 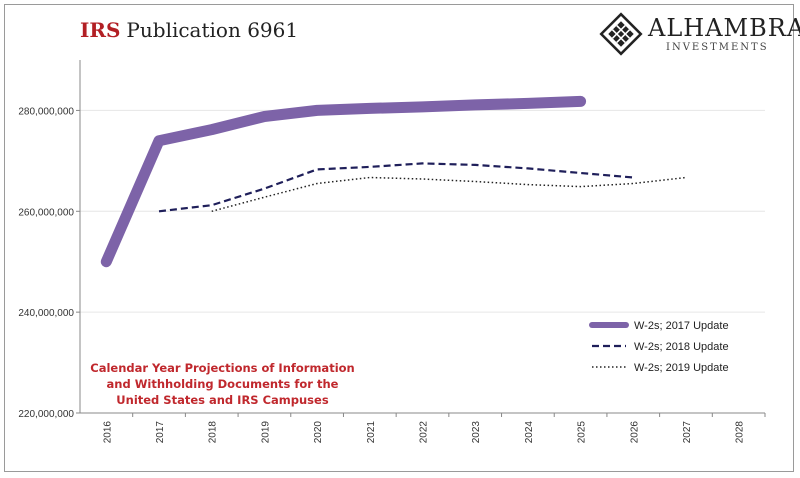 What do you see at coordinates (318, 432) in the screenshot?
I see `x-tick-label: 2020` at bounding box center [318, 432].